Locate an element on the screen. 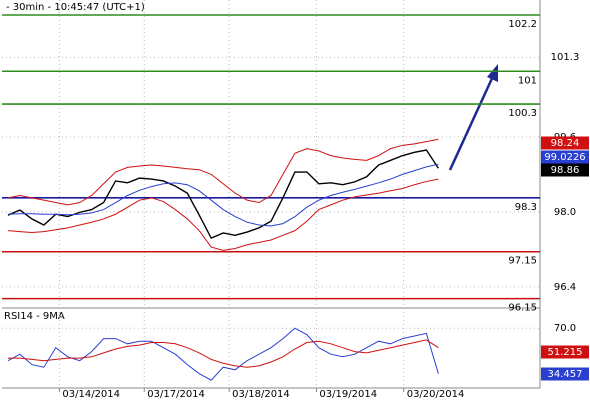 The image size is (590, 400). price-tag: 99.0226 is located at coordinates (564, 157).